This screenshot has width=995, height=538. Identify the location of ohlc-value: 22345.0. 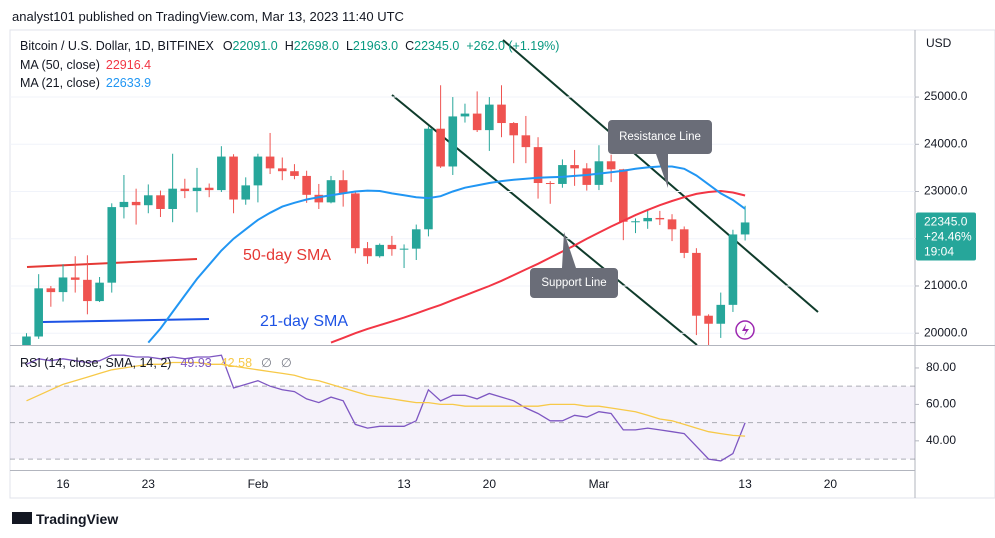
(437, 46).